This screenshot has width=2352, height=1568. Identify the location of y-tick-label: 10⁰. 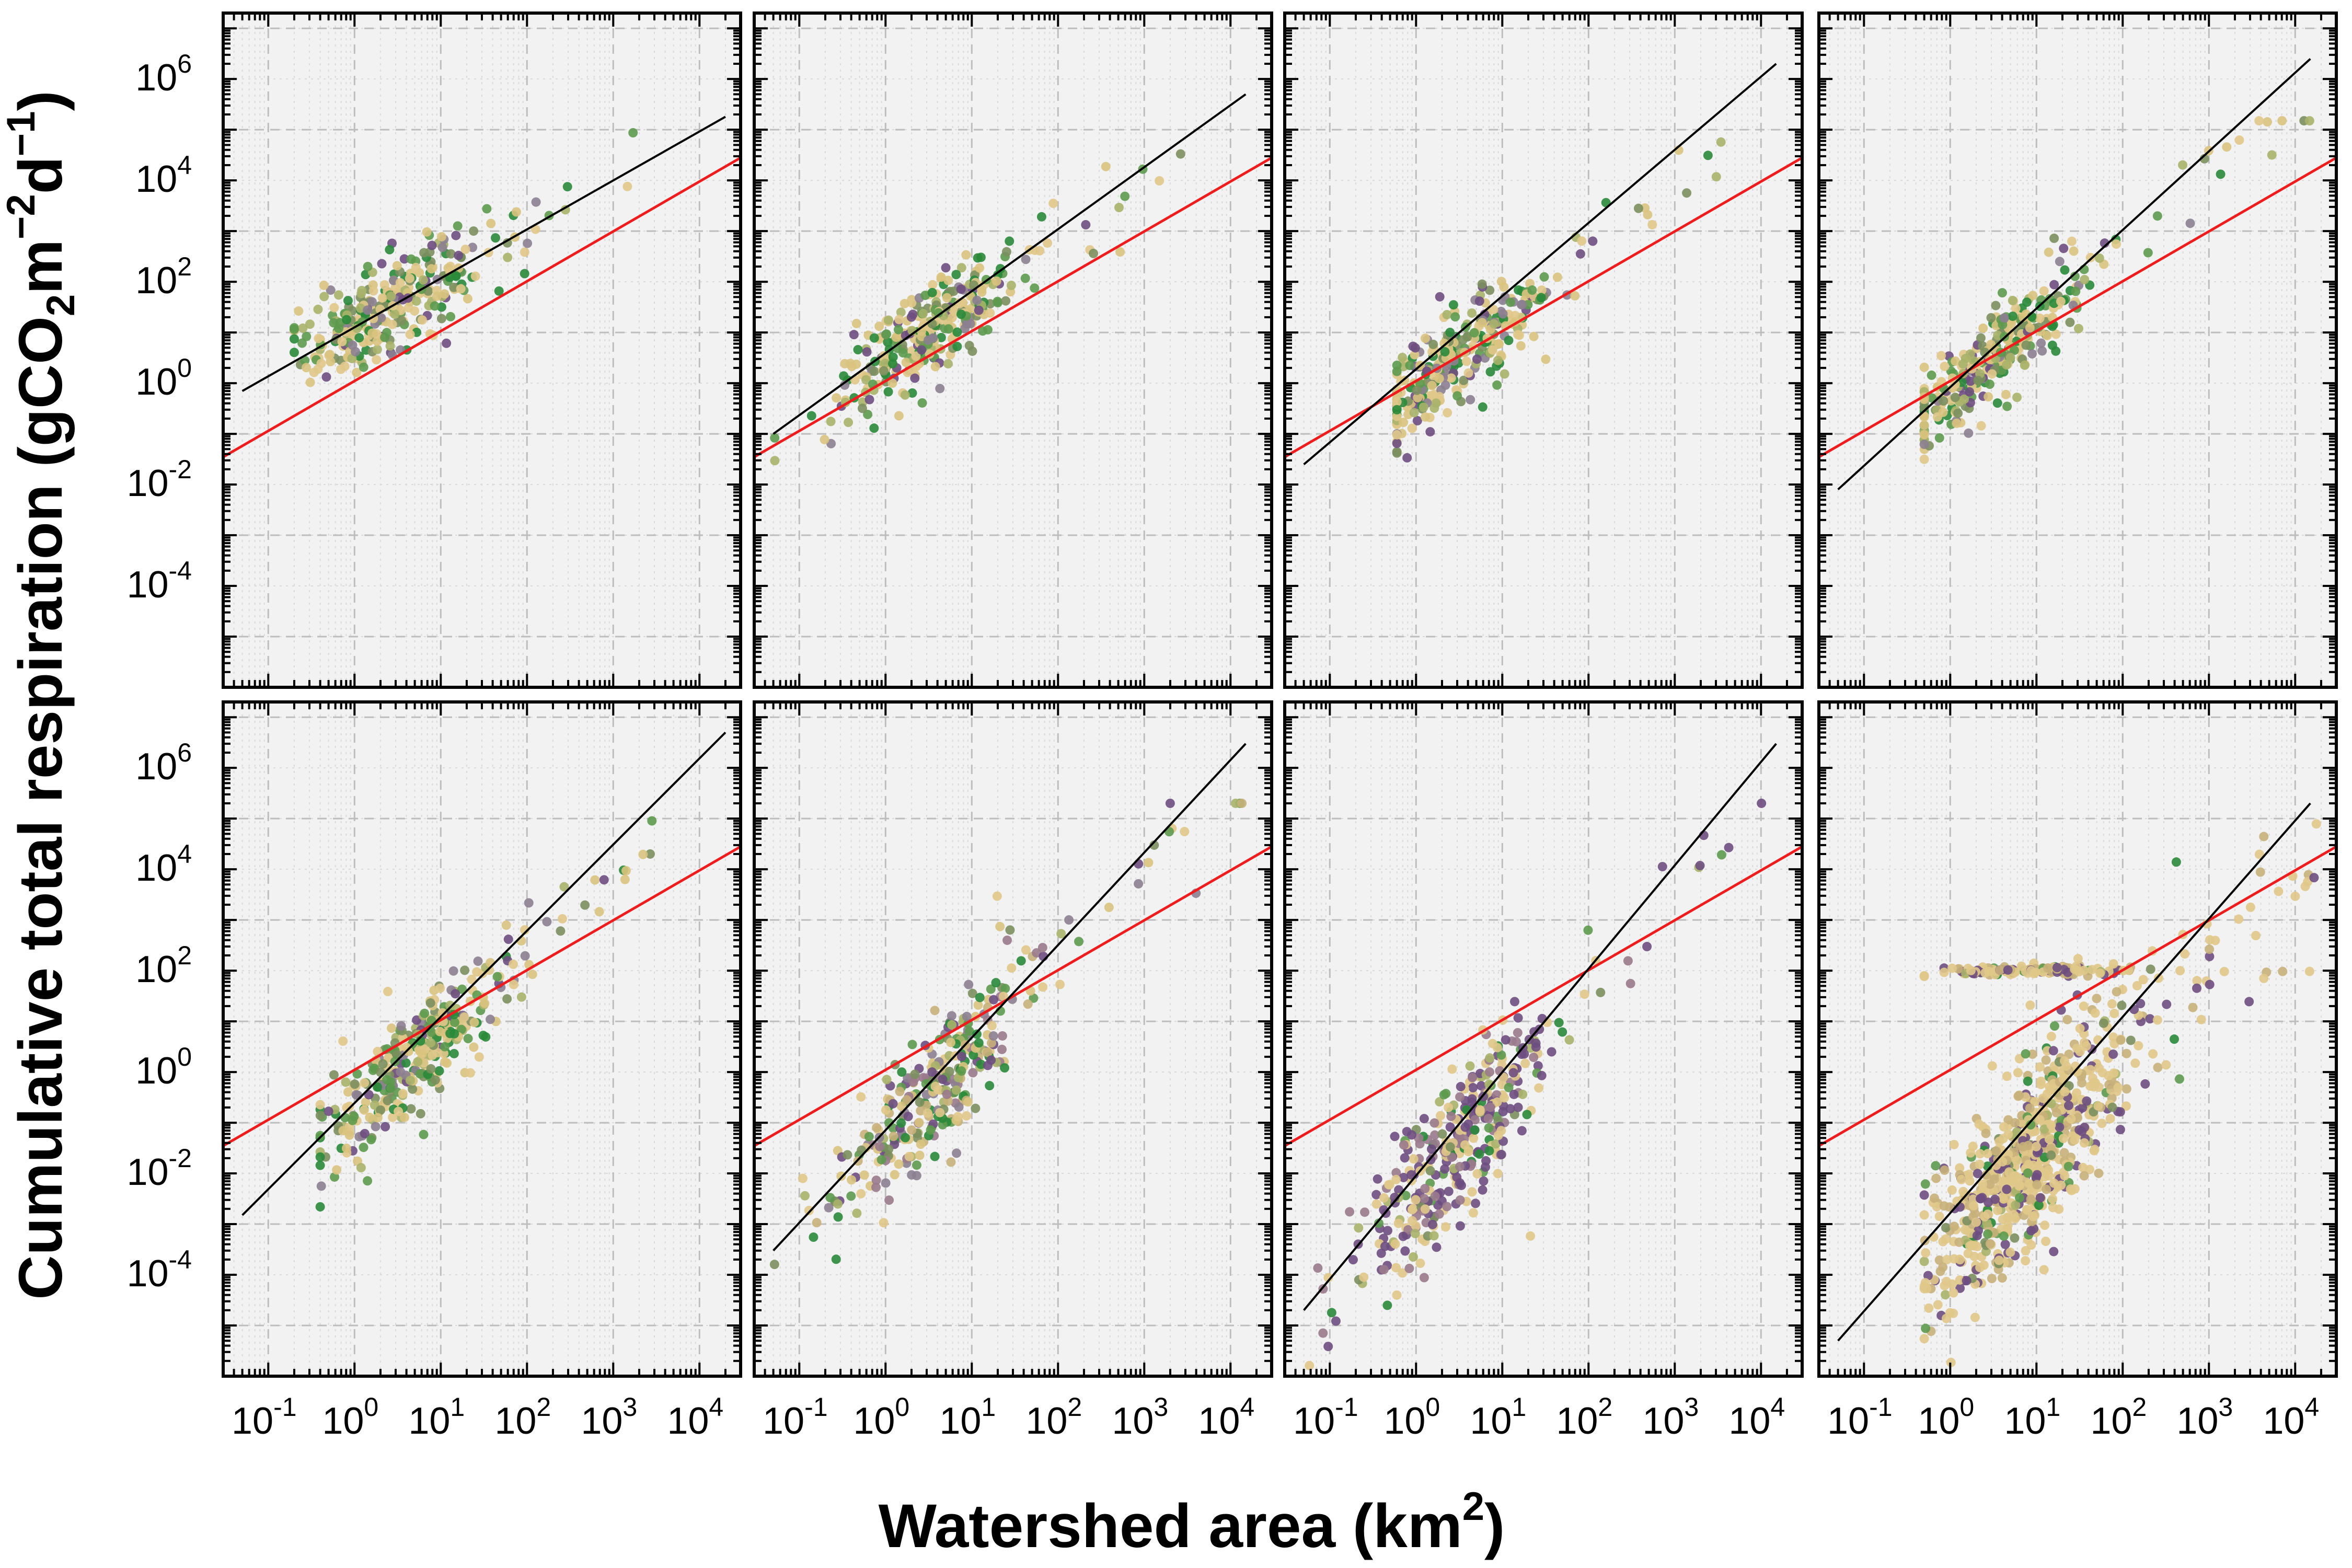
(163, 378).